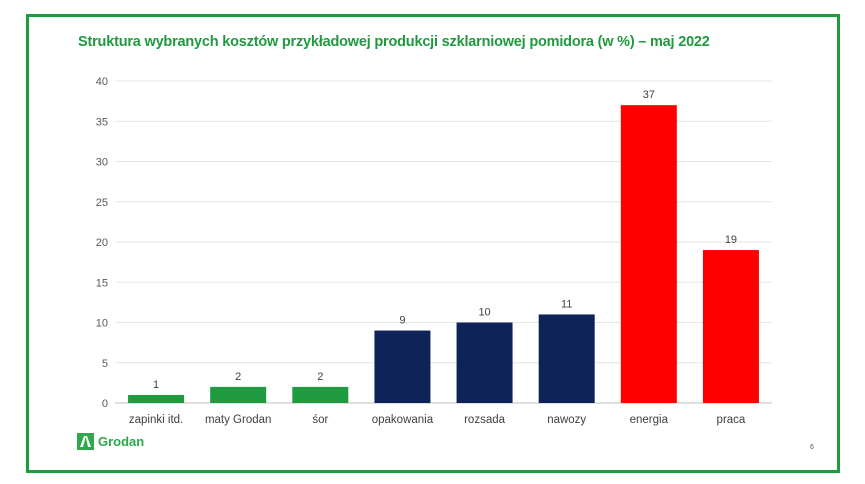 Image resolution: width=865 pixels, height=484 pixels. I want to click on x-tick-label: opakowania, so click(403, 420).